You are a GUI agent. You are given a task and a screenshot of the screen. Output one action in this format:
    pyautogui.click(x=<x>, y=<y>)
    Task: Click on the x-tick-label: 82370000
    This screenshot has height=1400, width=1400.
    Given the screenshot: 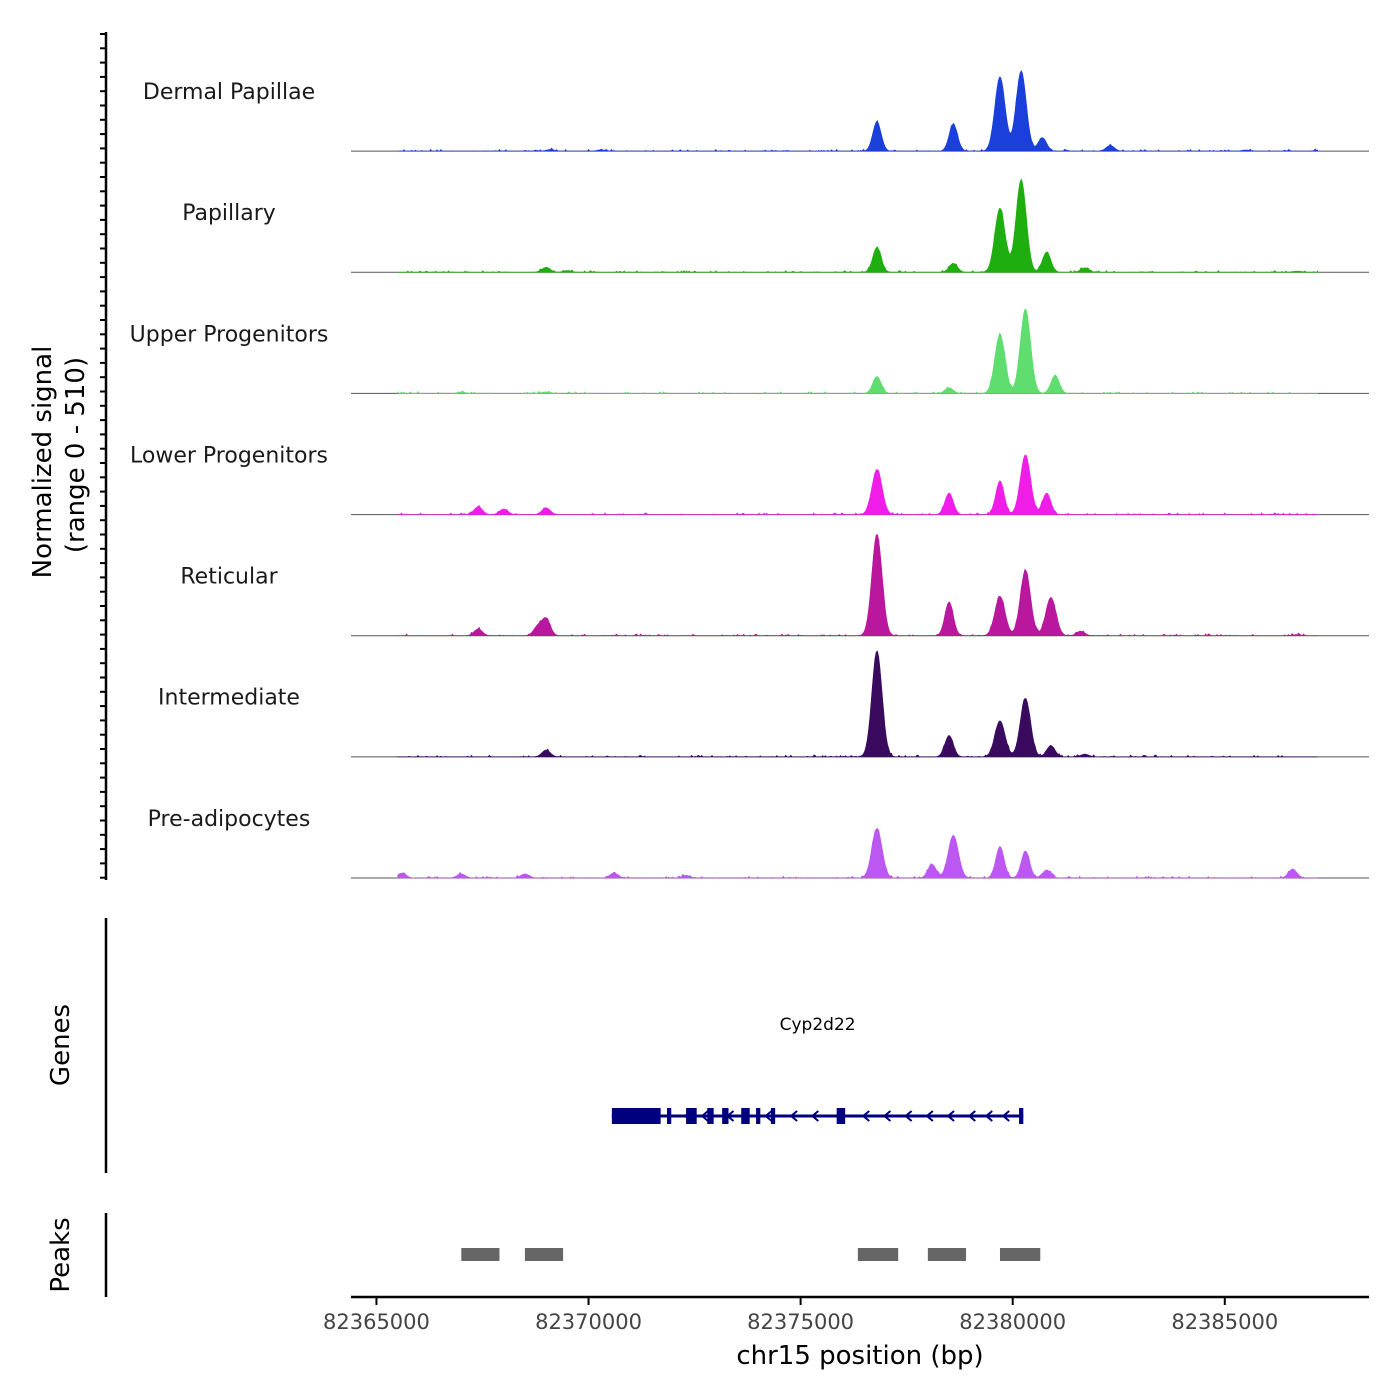 What is the action you would take?
    pyautogui.click(x=588, y=1322)
    